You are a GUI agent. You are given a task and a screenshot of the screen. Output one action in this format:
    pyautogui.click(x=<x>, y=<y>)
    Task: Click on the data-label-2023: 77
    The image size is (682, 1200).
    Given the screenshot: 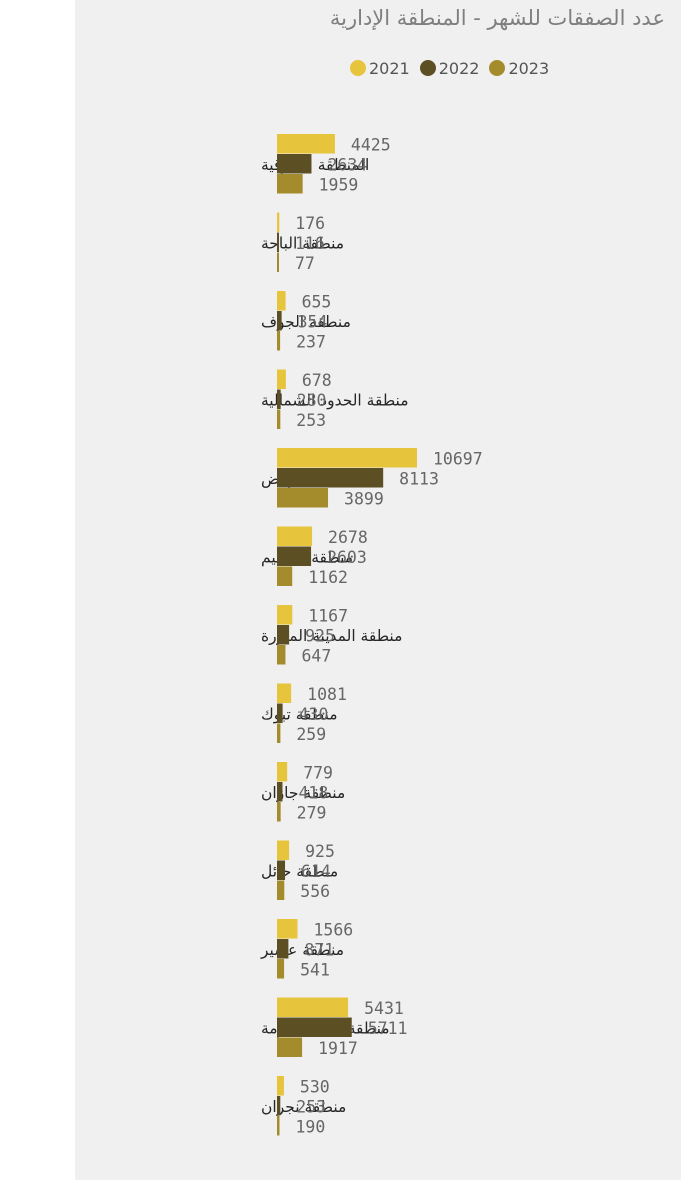 What is the action you would take?
    pyautogui.click(x=305, y=263)
    